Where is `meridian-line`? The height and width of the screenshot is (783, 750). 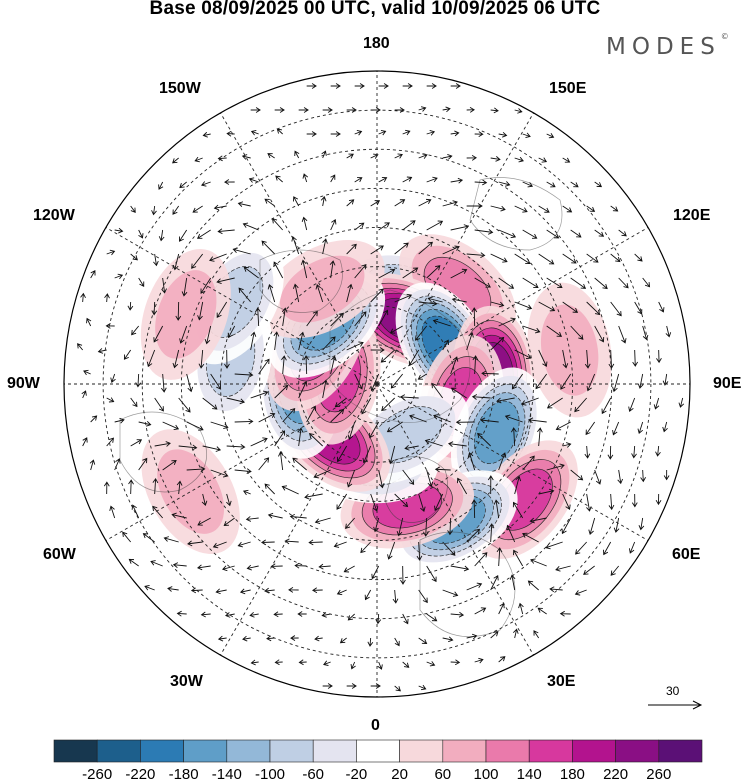 meridian-line is located at coordinates (299, 519).